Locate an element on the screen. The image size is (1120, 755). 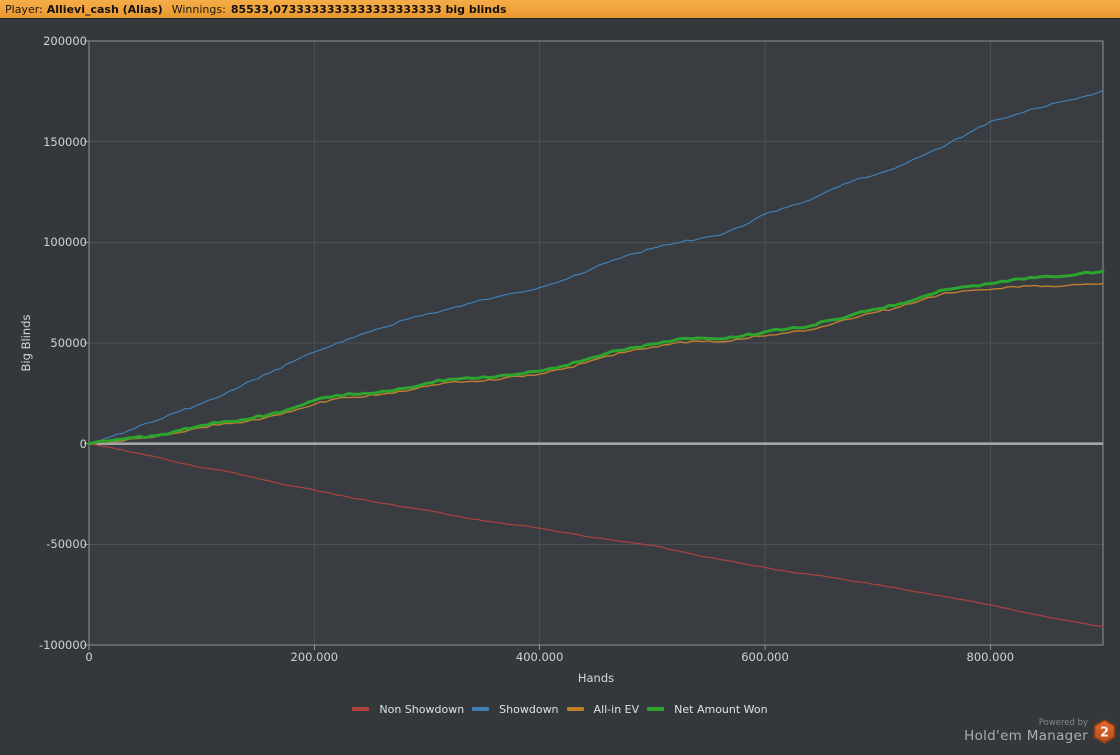
legend-label: Non Showdown is located at coordinates (422, 709).